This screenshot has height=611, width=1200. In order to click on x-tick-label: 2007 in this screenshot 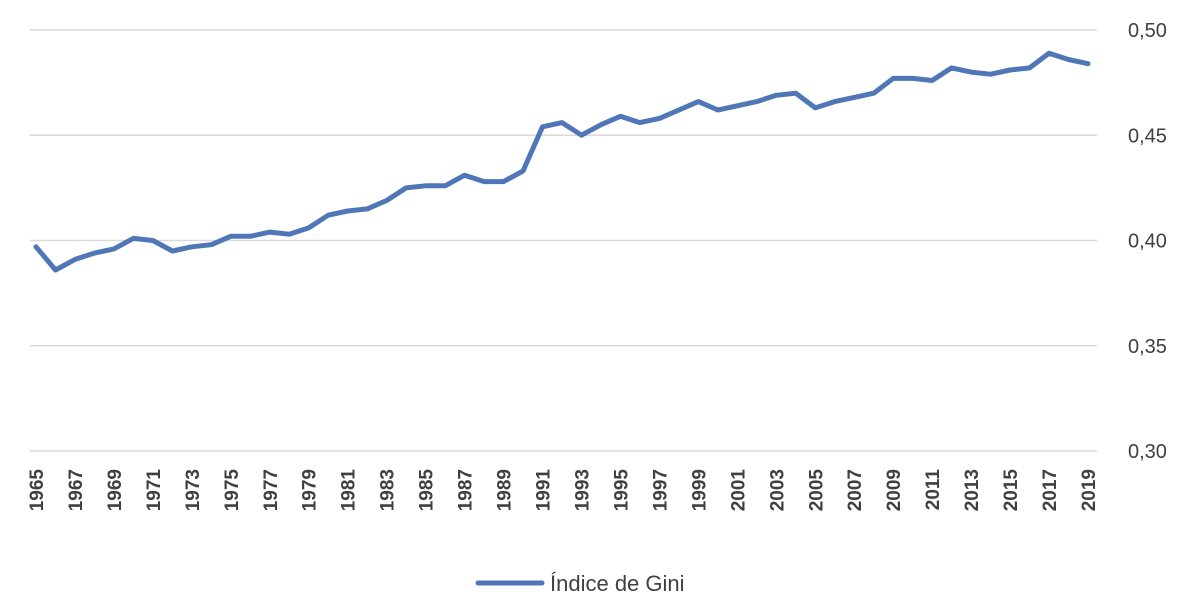, I will do `click(855, 490)`.